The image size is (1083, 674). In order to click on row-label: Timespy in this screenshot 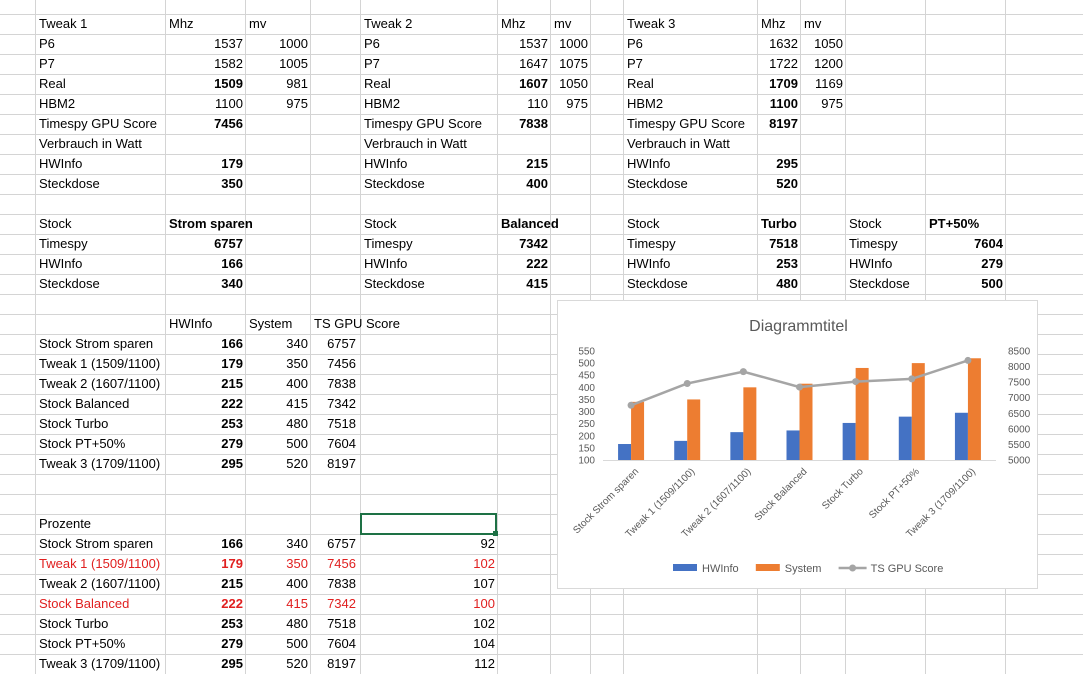, I will do `click(63, 243)`.